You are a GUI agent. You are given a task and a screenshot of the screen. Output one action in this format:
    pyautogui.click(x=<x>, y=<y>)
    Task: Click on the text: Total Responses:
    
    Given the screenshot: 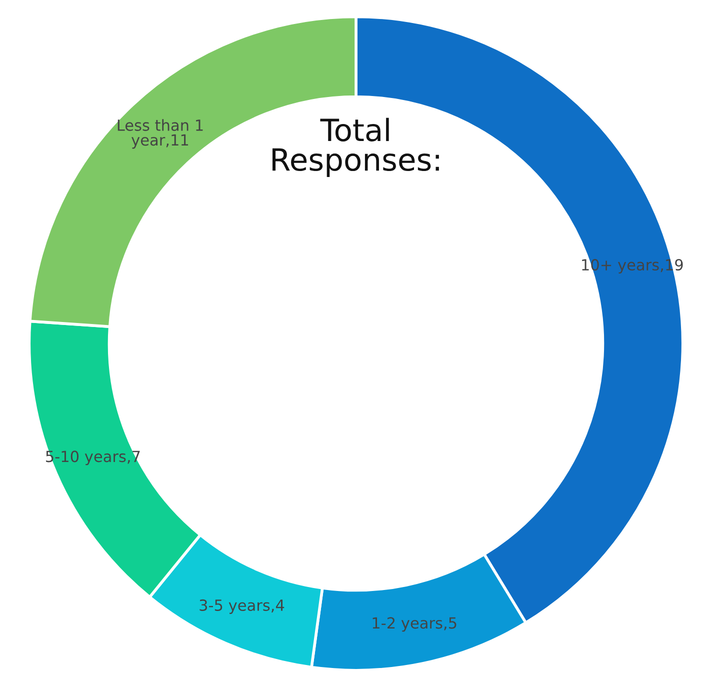 What is the action you would take?
    pyautogui.click(x=355, y=147)
    